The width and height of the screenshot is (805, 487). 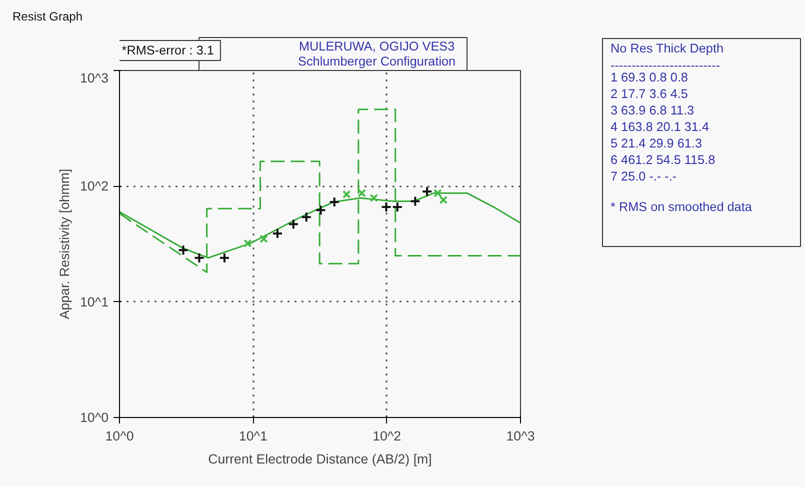 I want to click on chart-title: MULERUWA, OGIJO VES3, so click(x=376, y=47).